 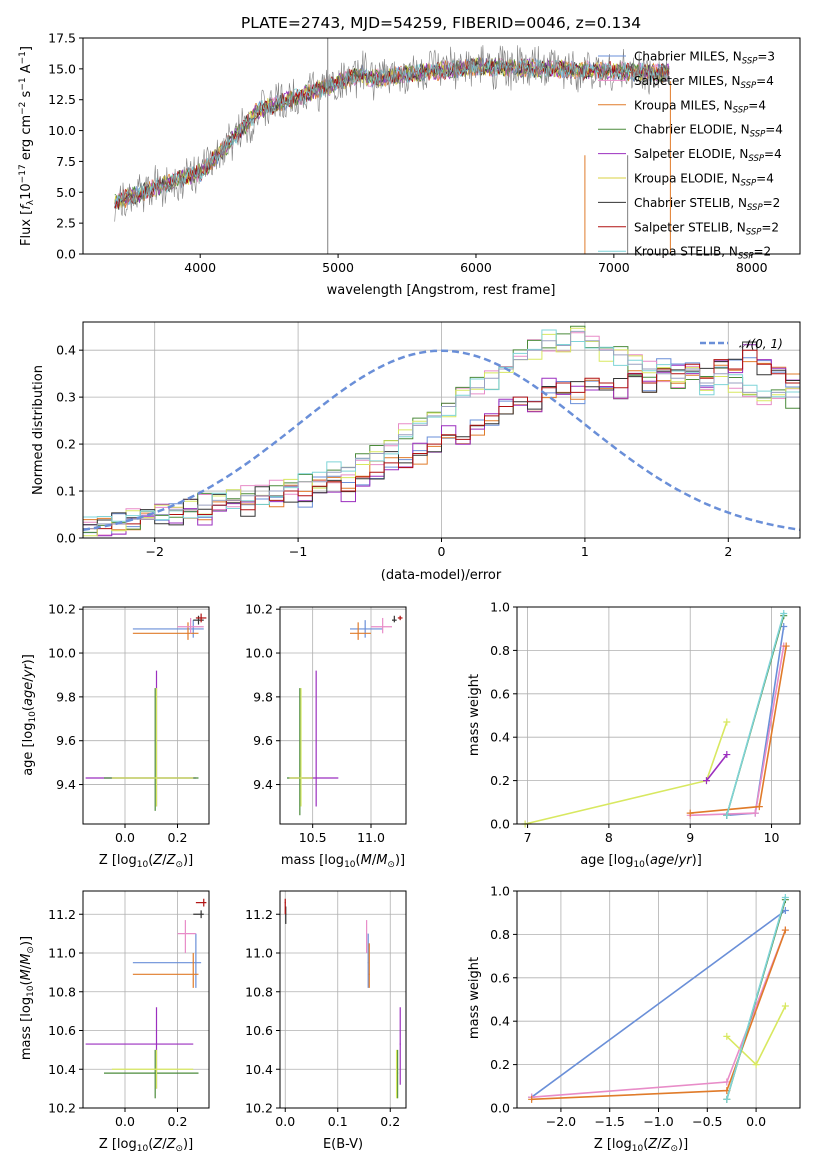 I want to click on mass-z-ylabel: mass [log10(M/M⊙)], so click(x=27, y=998).